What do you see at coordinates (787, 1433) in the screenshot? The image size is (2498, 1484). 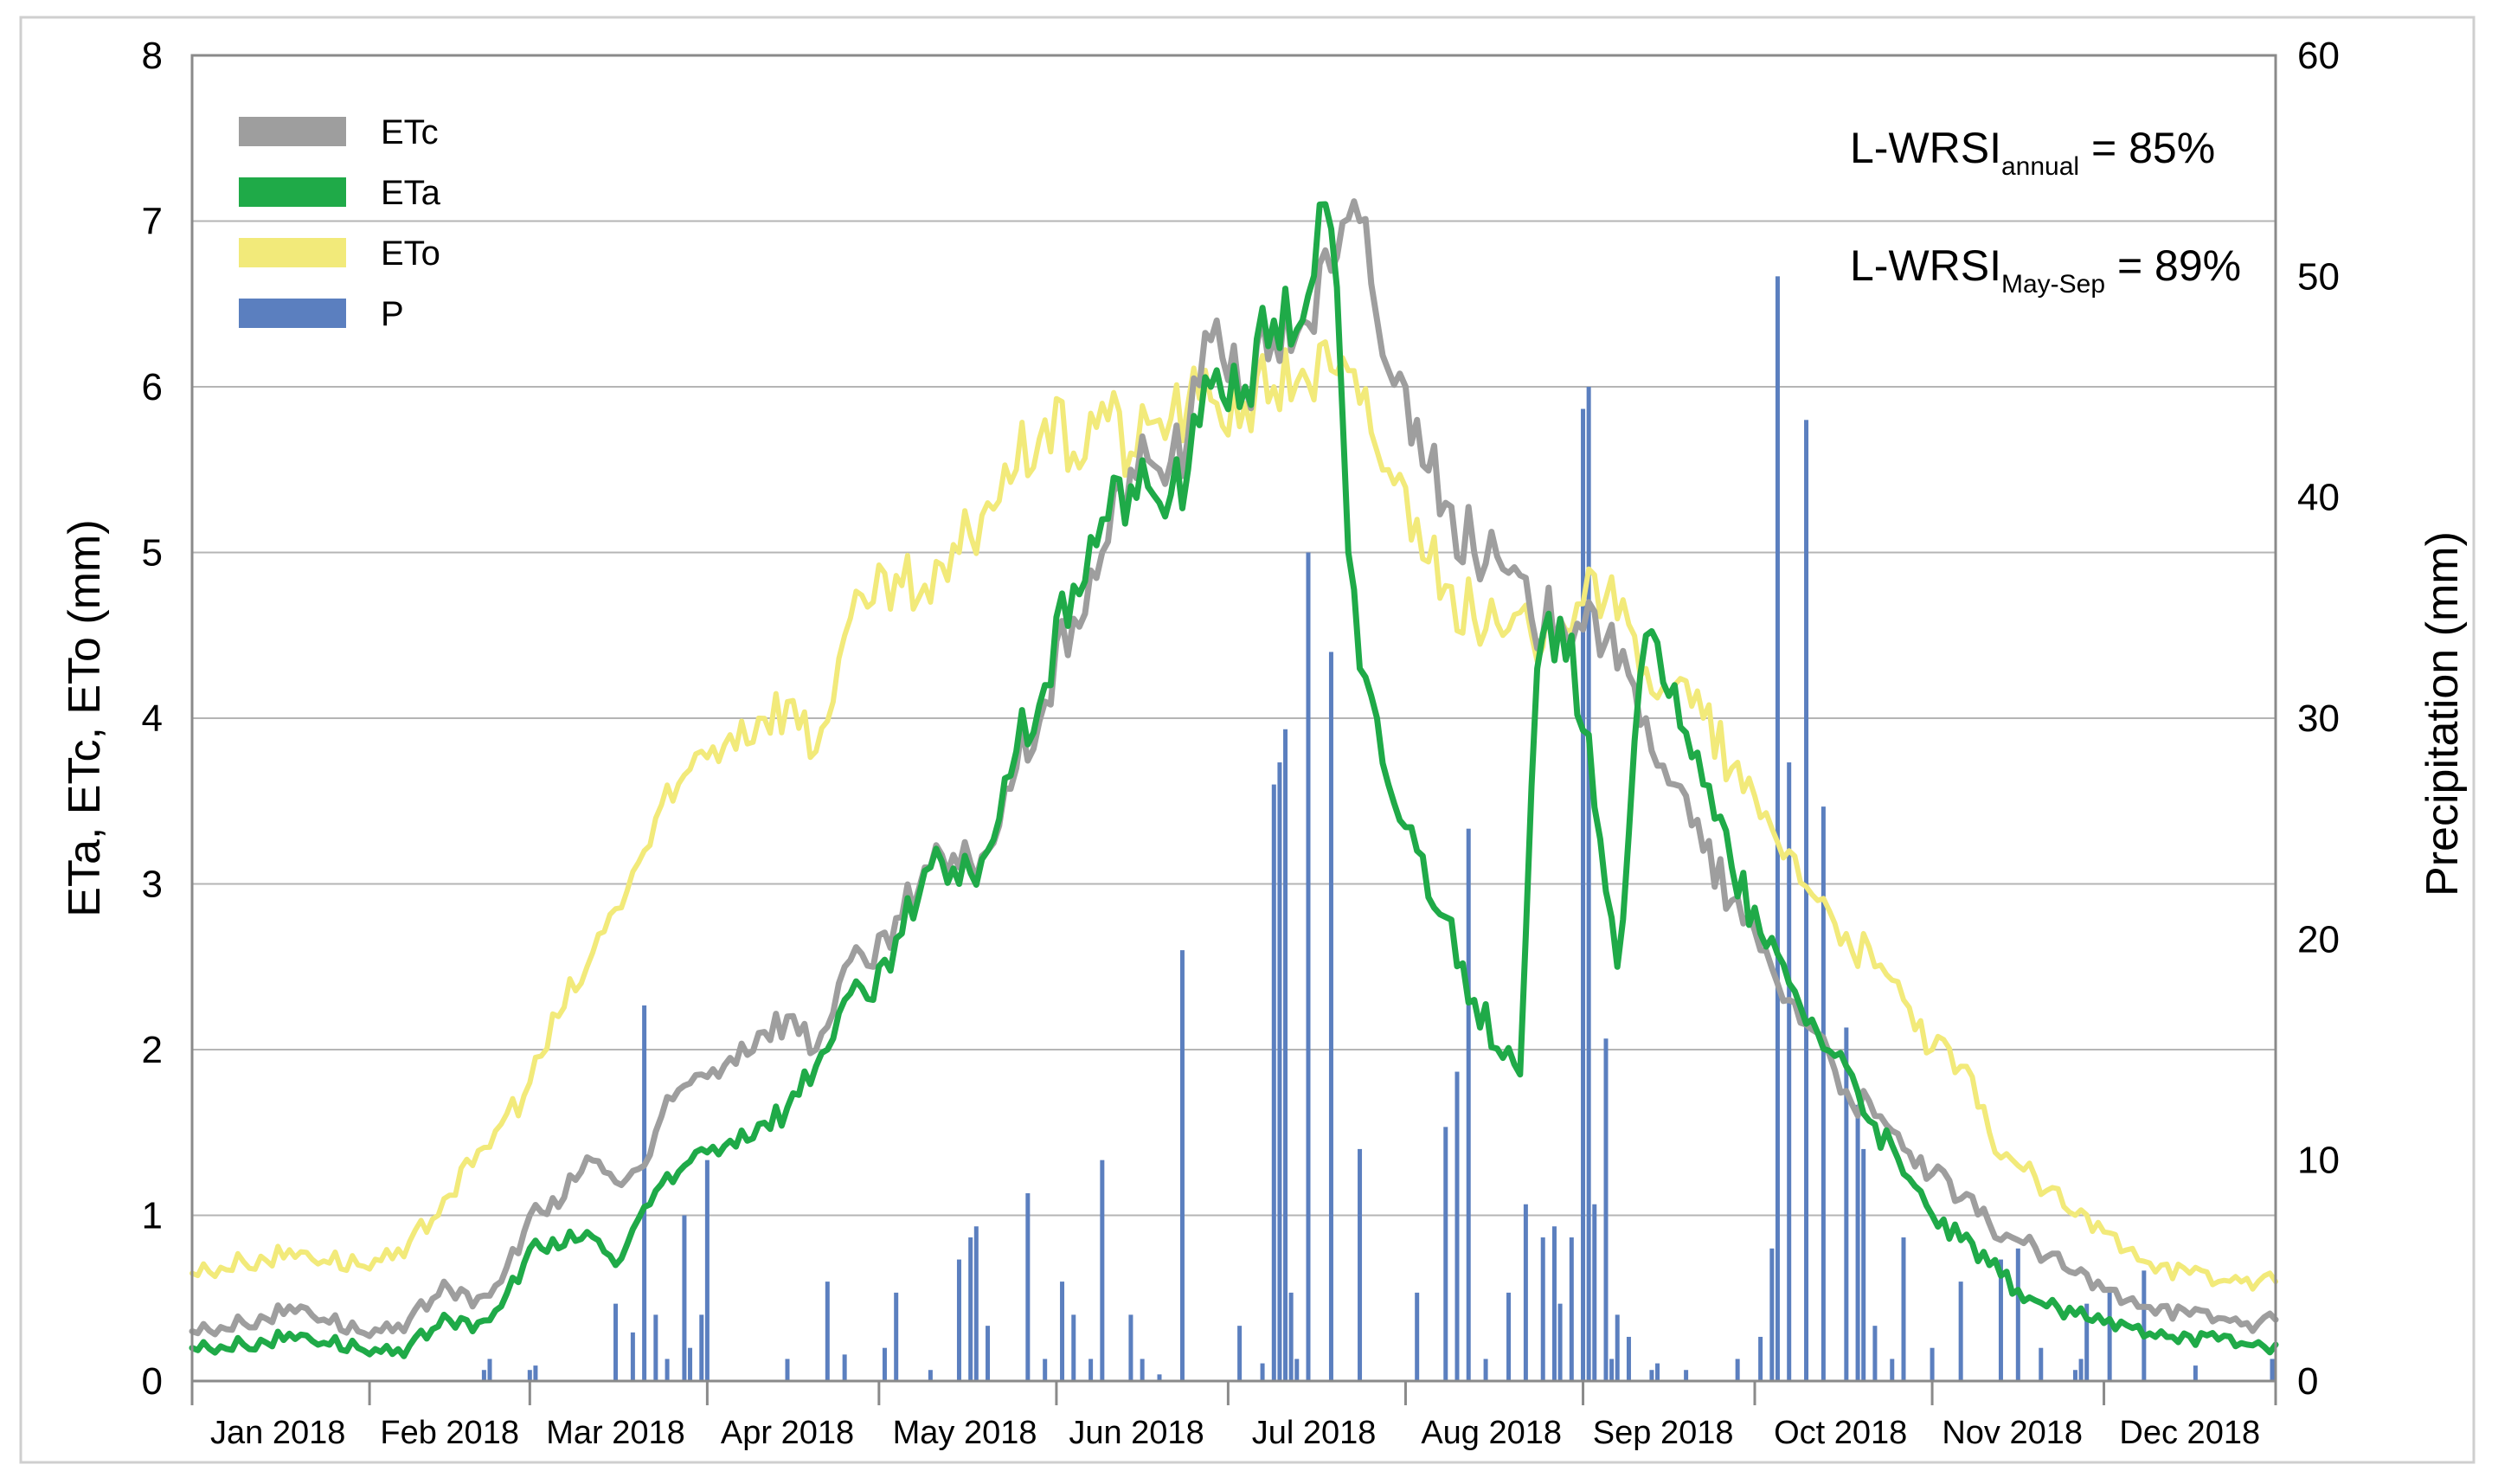 I see `x-tick-label: Apr 2018` at bounding box center [787, 1433].